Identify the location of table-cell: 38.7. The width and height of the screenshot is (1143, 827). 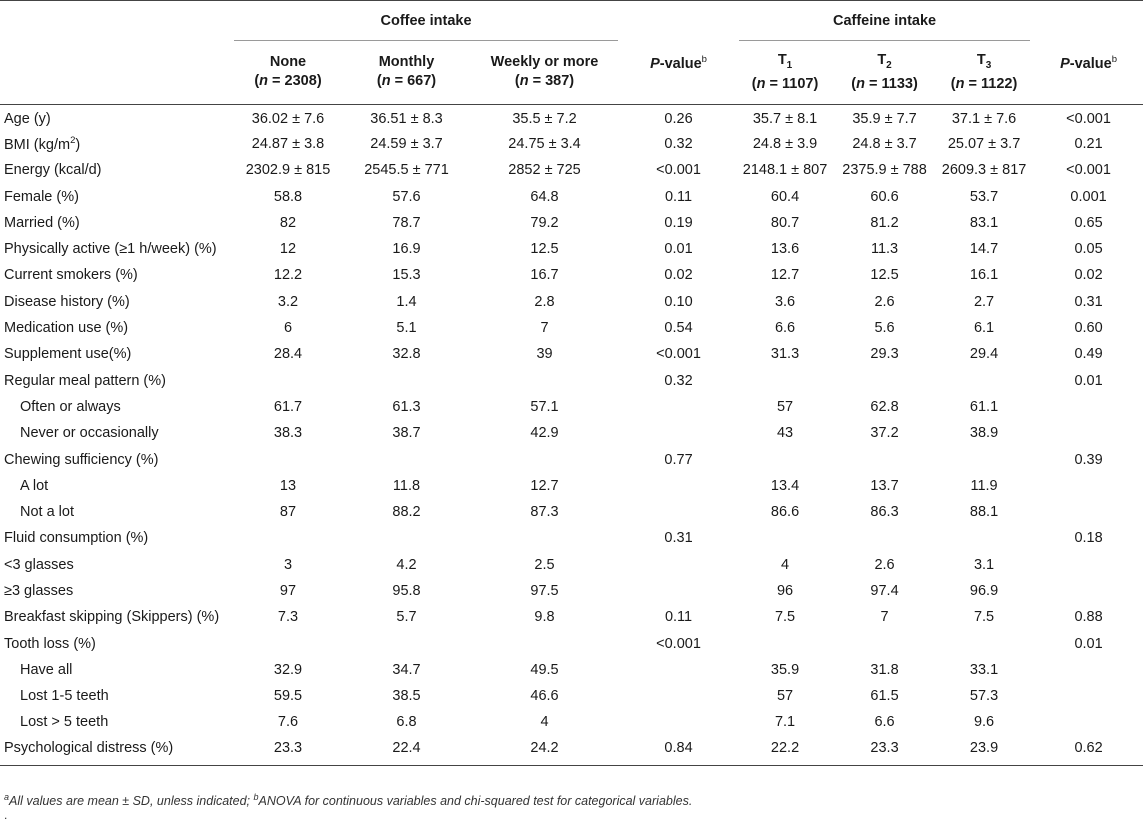
(406, 433).